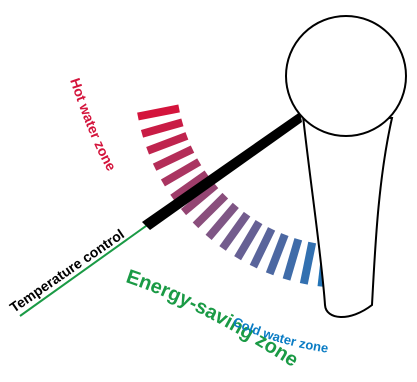 The height and width of the screenshot is (382, 417). I want to click on faucet-knob, so click(346, 76).